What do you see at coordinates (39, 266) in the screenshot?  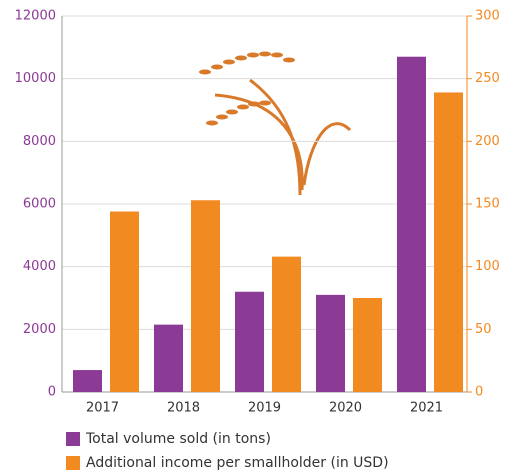 I see `y-tick-label: 4000` at bounding box center [39, 266].